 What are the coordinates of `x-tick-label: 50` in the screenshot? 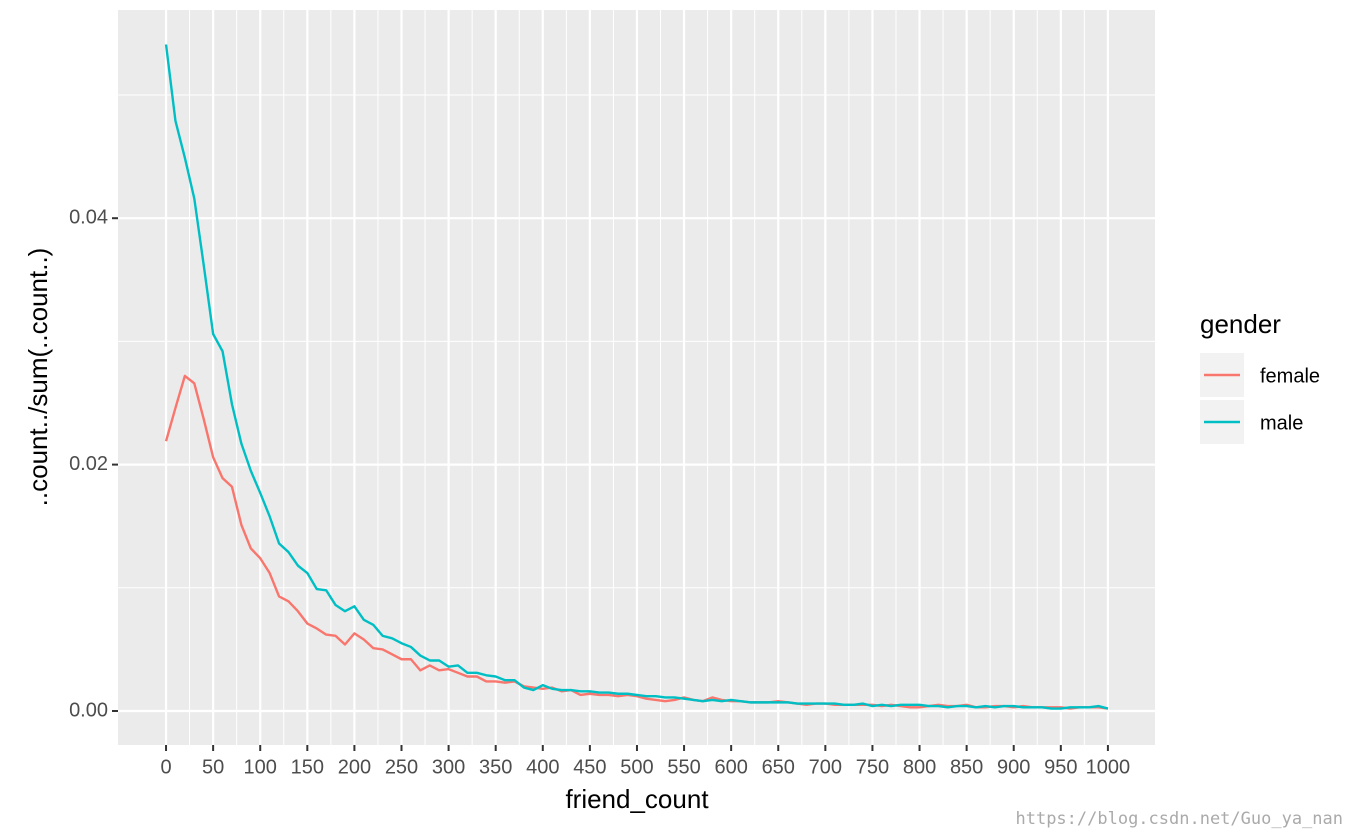 It's located at (213, 767).